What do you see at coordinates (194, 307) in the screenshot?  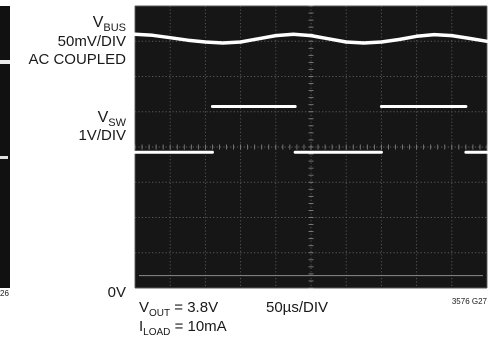 I see `vout-value: = 3.8V` at bounding box center [194, 307].